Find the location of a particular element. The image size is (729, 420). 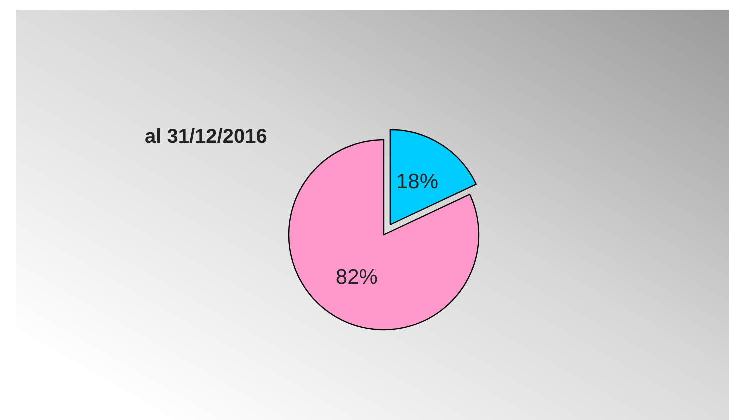

chart-title: al 31/12/2016 is located at coordinates (206, 137).